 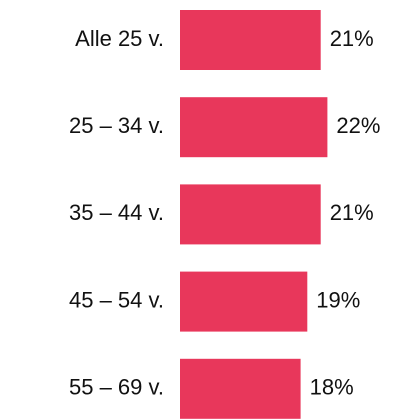 What do you see at coordinates (116, 125) in the screenshot?
I see `category-label: 25 – 34 v.` at bounding box center [116, 125].